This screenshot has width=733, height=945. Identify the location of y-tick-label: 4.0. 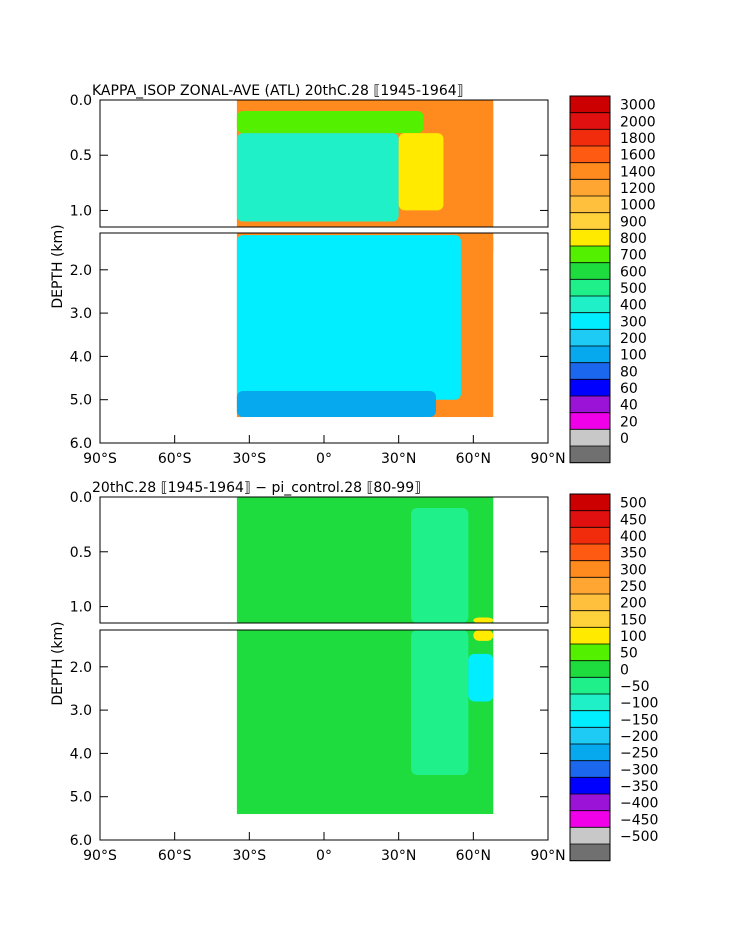
(81, 357).